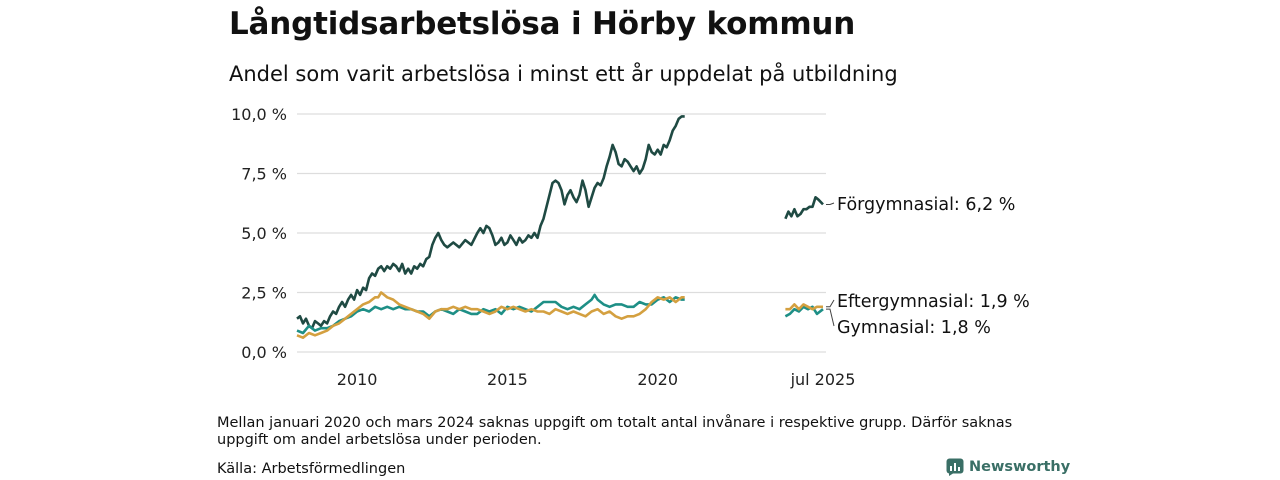  Describe the element at coordinates (830, 317) in the screenshot. I see `leader-line-gymnasial` at that location.